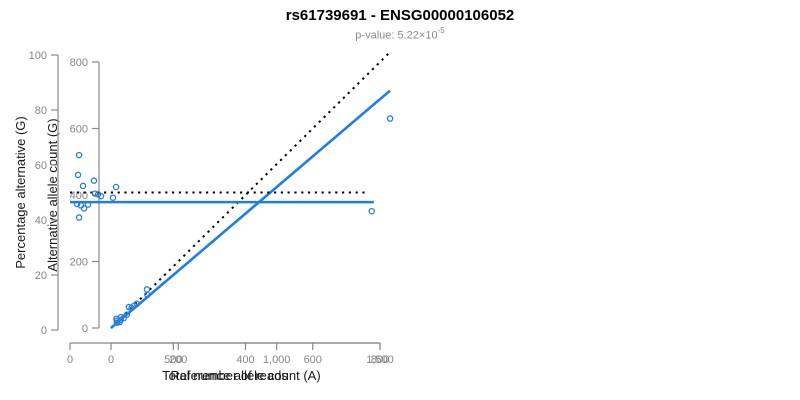 The height and width of the screenshot is (400, 800). Describe the element at coordinates (41, 111) in the screenshot. I see `y-tick-label: 80` at that location.